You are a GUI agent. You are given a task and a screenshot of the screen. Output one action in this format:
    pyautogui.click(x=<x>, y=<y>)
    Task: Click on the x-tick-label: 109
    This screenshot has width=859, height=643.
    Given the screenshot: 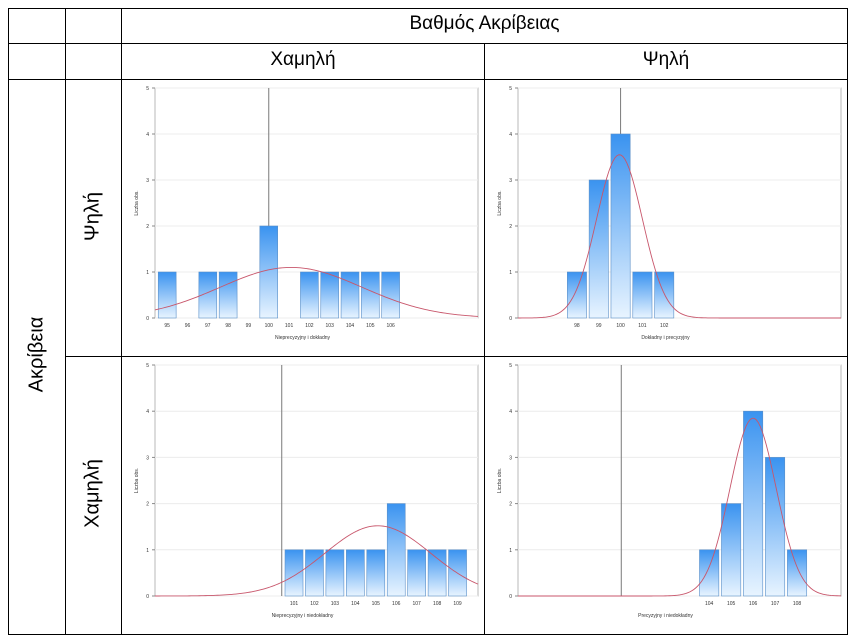 What is the action you would take?
    pyautogui.click(x=457, y=604)
    